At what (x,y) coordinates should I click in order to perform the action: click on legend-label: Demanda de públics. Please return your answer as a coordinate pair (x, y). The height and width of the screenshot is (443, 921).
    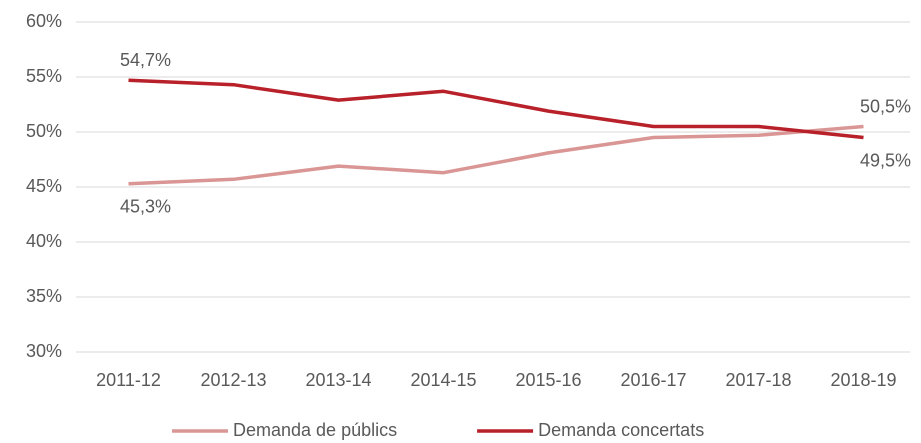
    Looking at the image, I should click on (315, 430).